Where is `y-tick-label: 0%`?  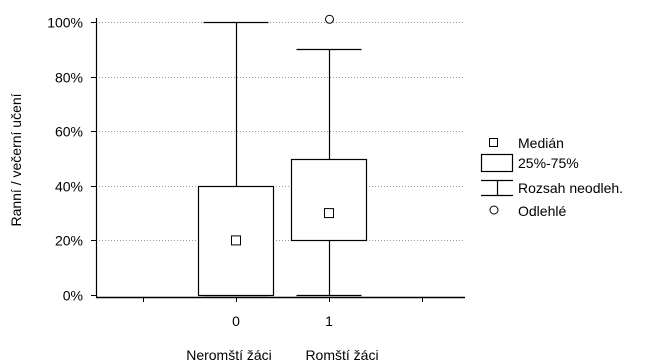
y-tick-label: 0% is located at coordinates (73, 296).